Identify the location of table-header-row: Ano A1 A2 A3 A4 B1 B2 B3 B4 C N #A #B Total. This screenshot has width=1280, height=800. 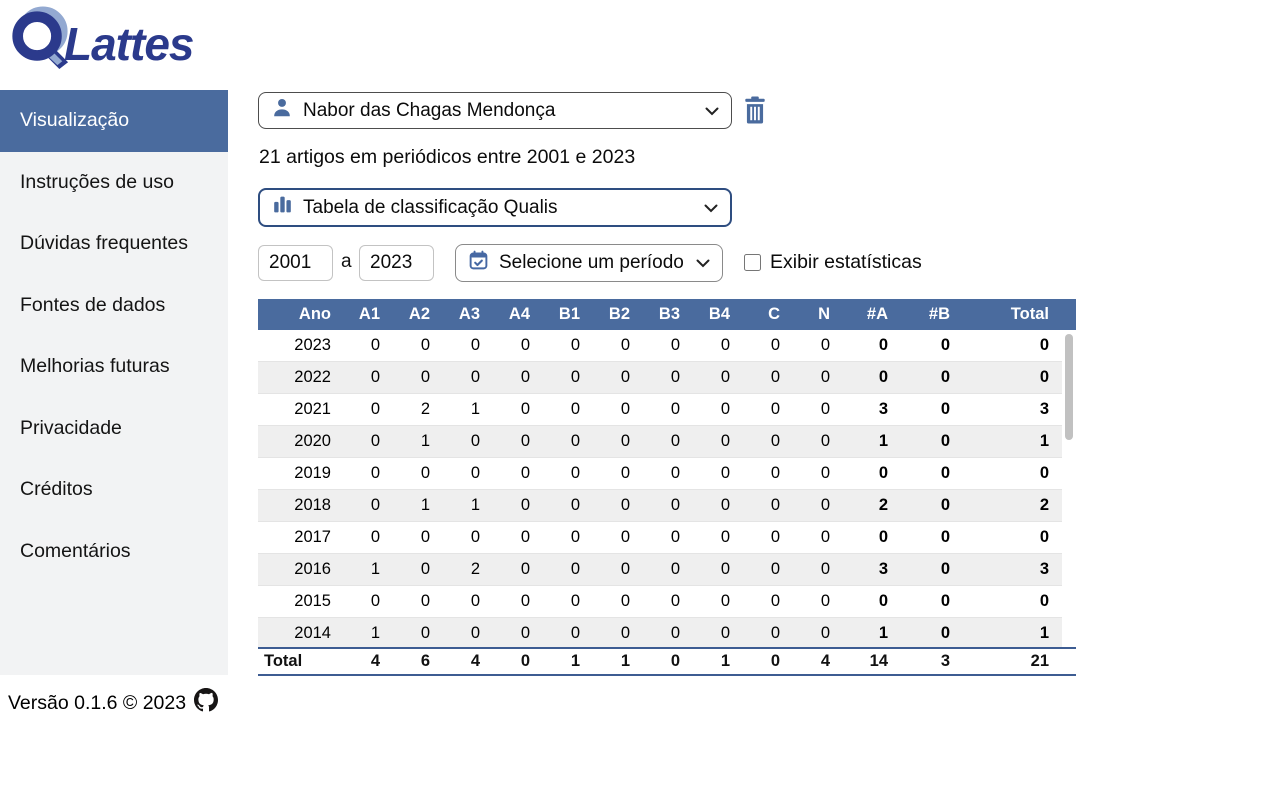
(660, 314).